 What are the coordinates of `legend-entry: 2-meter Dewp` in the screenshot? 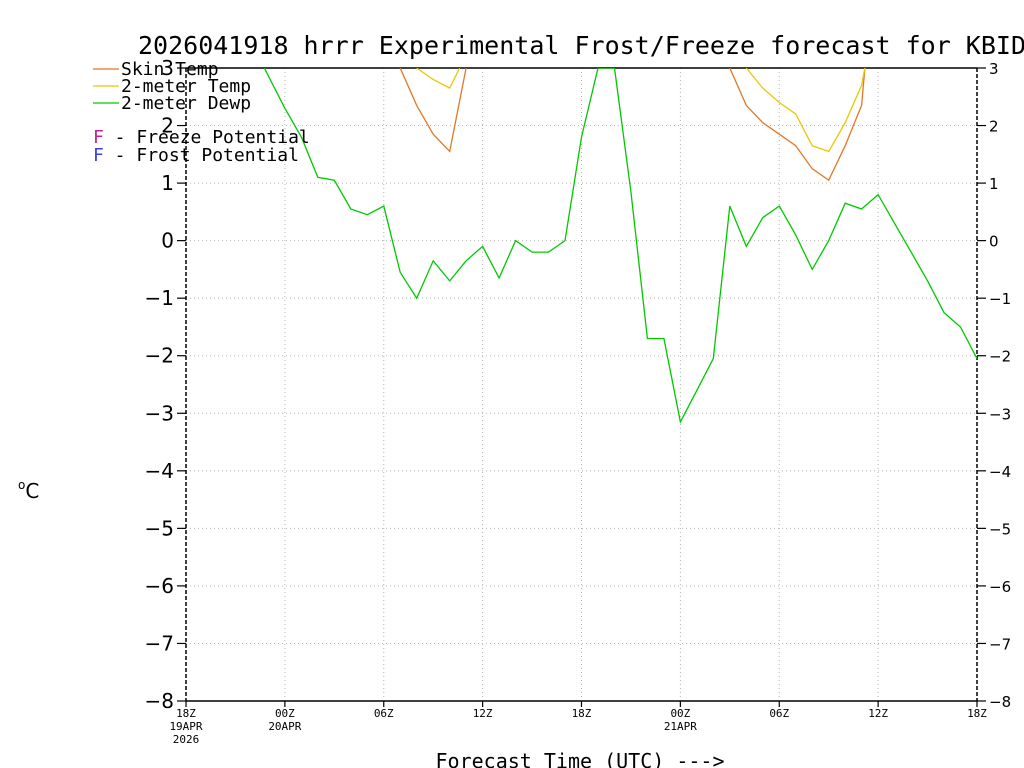 It's located at (186, 103).